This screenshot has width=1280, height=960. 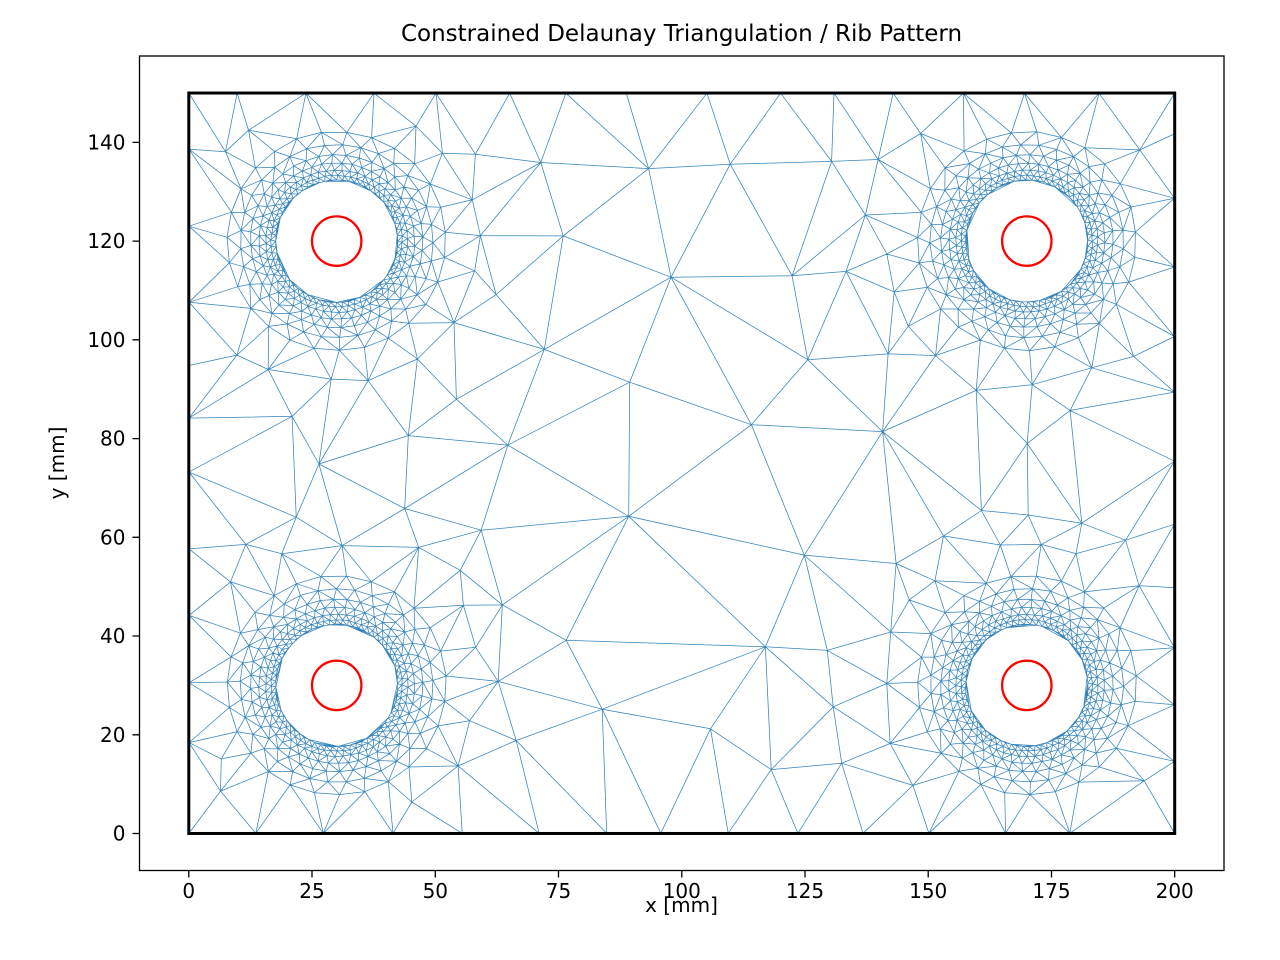 What do you see at coordinates (112, 636) in the screenshot?
I see `y-tick-label: 40` at bounding box center [112, 636].